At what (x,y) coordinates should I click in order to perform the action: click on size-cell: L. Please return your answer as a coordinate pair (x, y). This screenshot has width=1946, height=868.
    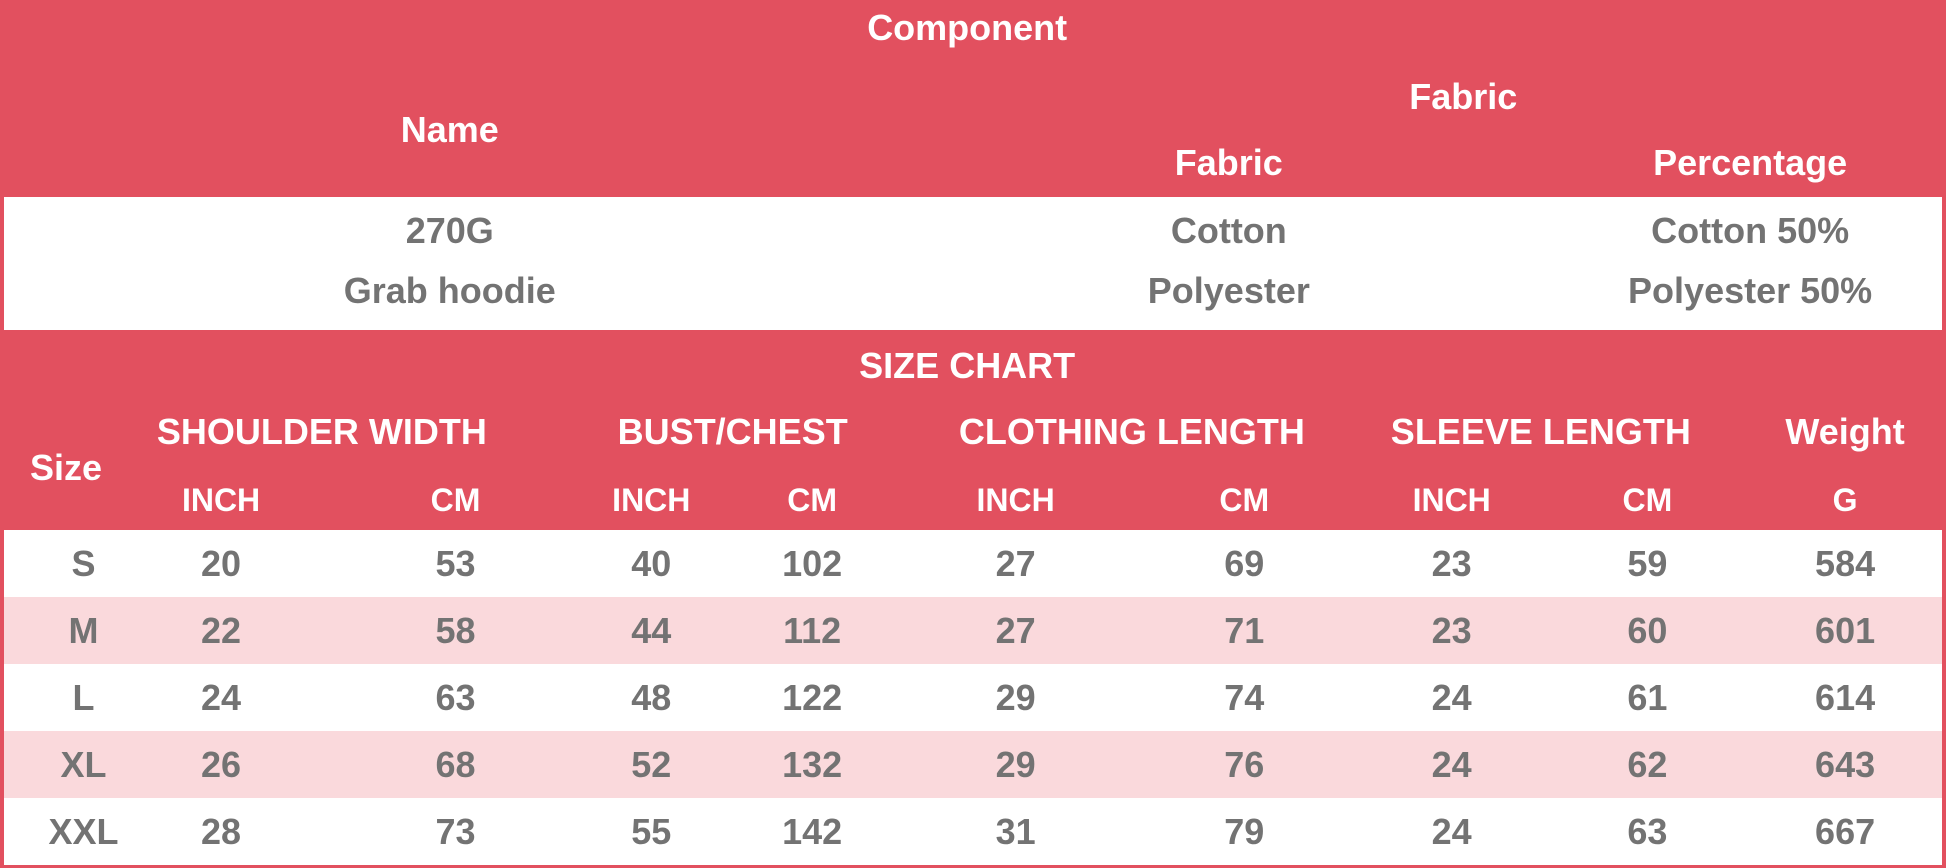
    Looking at the image, I should click on (83, 697).